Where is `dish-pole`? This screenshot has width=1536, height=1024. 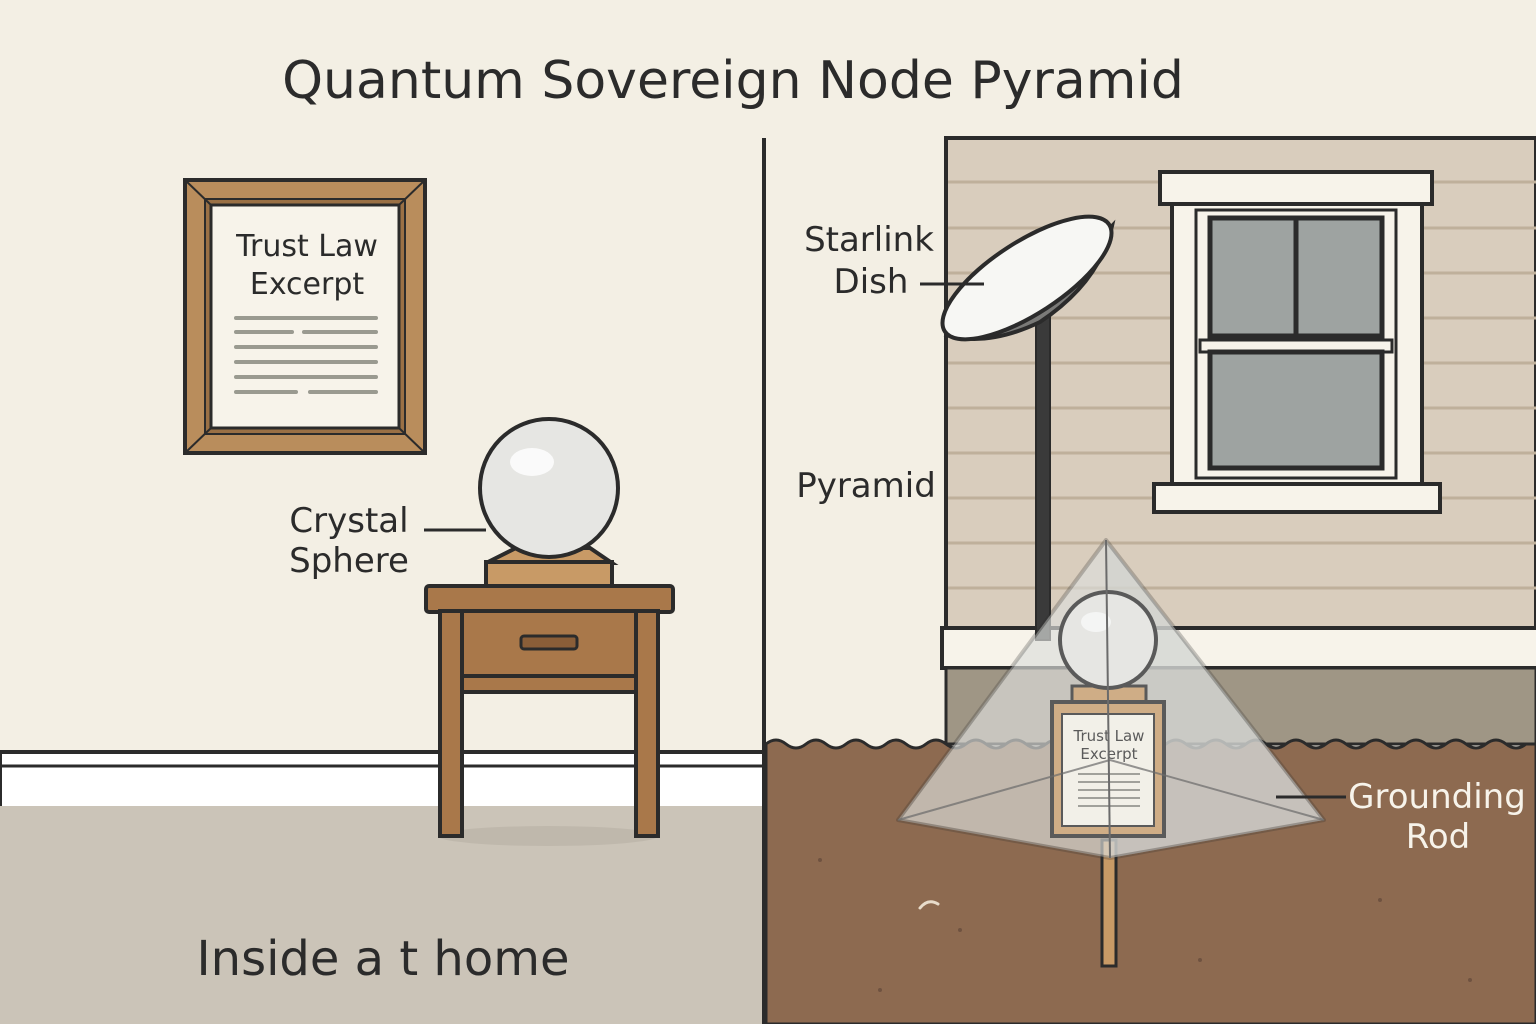
dish-pole is located at coordinates (1043, 470).